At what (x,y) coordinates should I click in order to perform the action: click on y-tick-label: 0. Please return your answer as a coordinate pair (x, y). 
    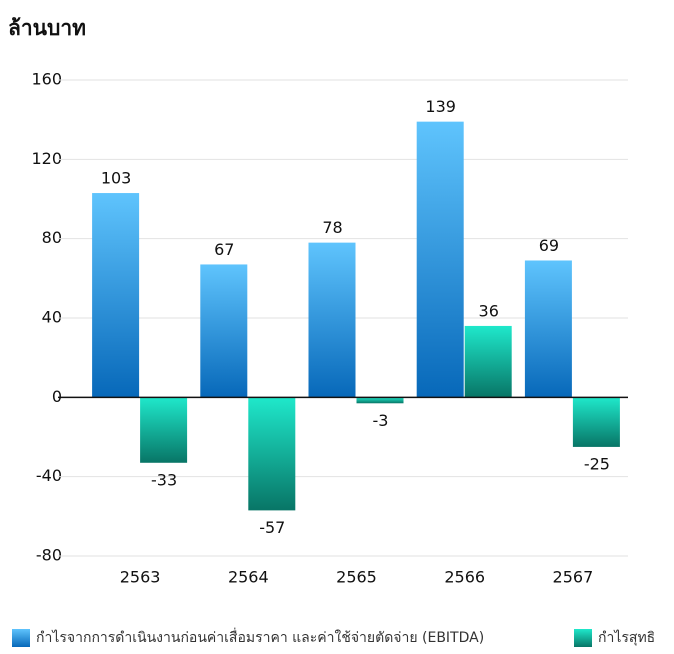
    Looking at the image, I should click on (57, 396).